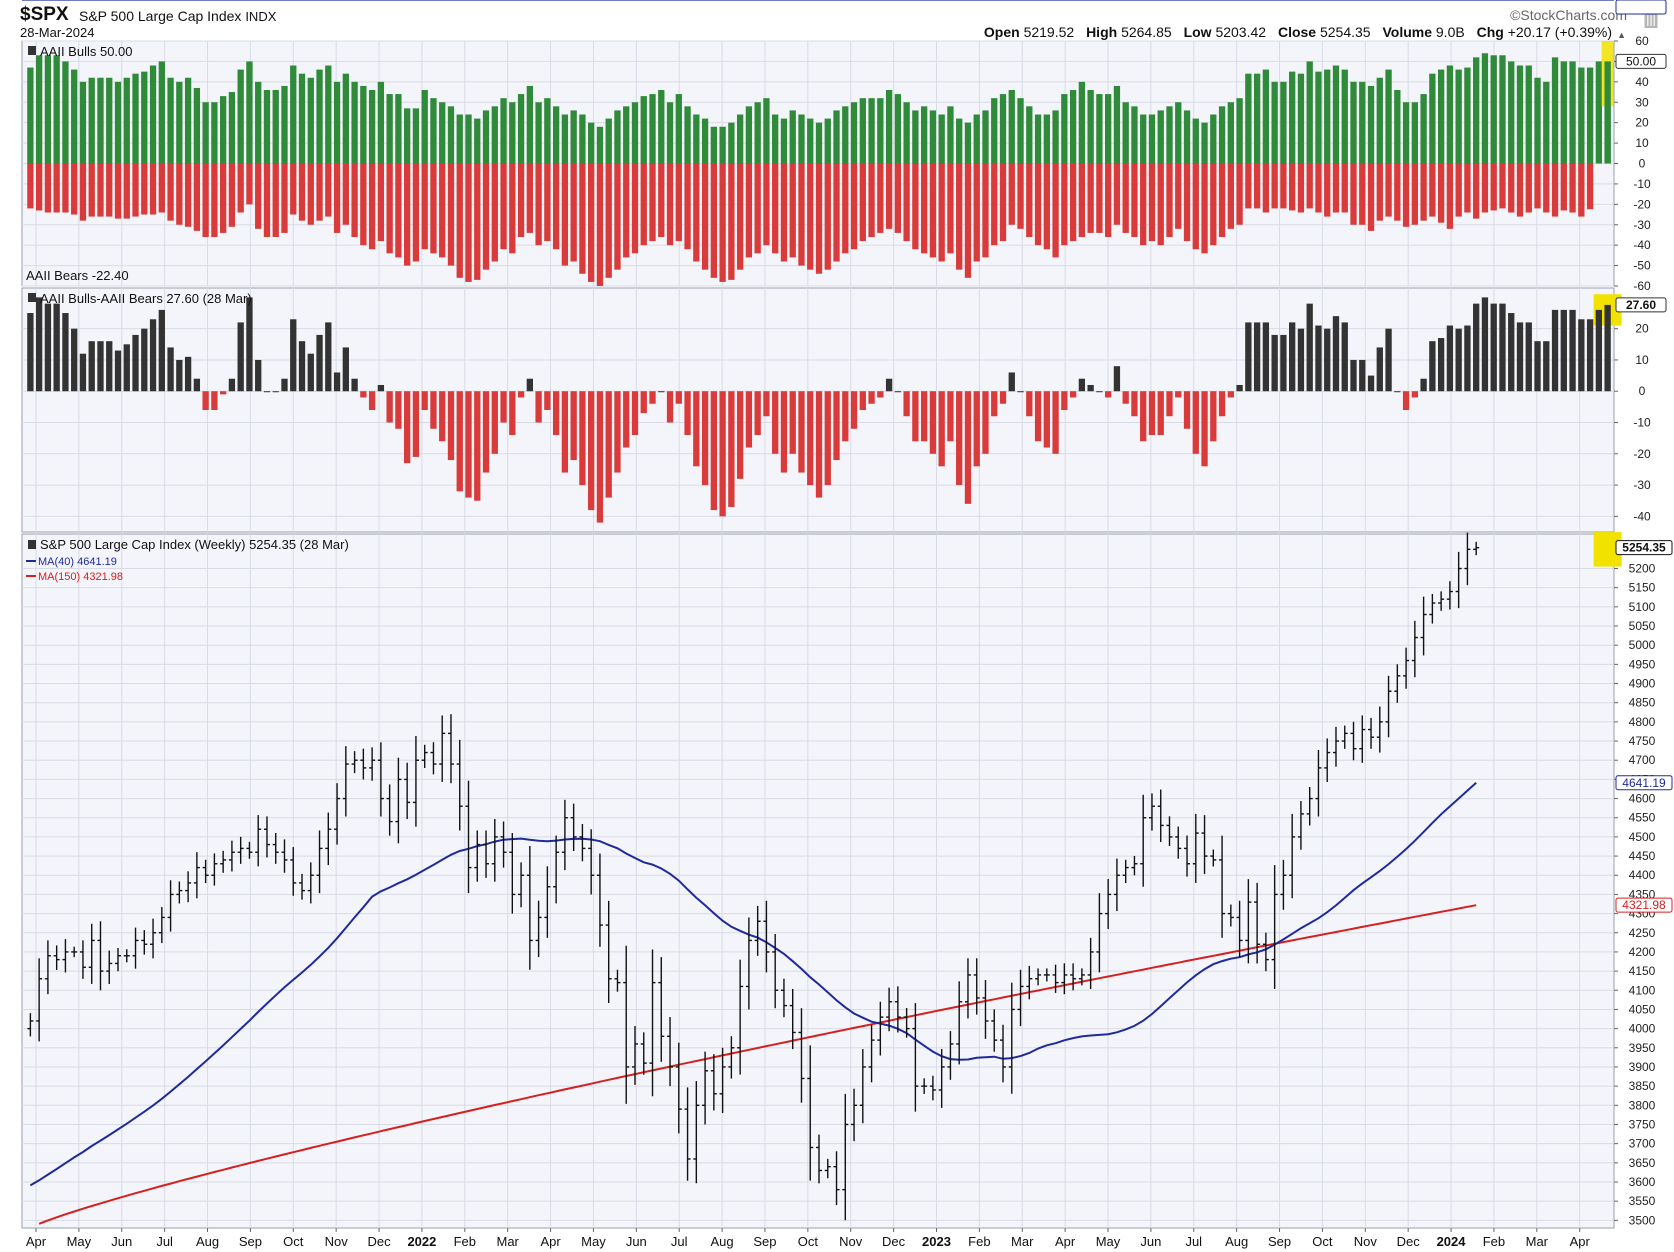 This screenshot has width=1674, height=1252. Describe the element at coordinates (1642, 645) in the screenshot. I see `price-y-tick-label: 5000` at that location.